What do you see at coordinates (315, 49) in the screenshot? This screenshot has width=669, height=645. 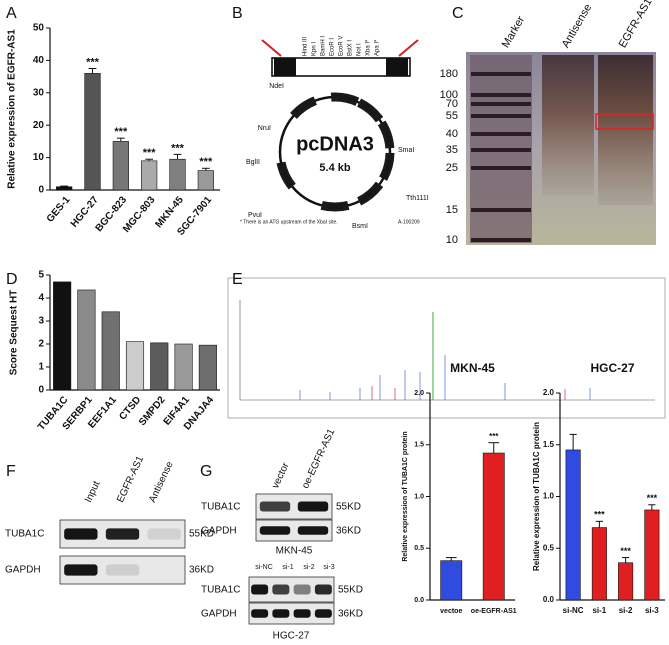 I see `mcs-site: Kpn I` at bounding box center [315, 49].